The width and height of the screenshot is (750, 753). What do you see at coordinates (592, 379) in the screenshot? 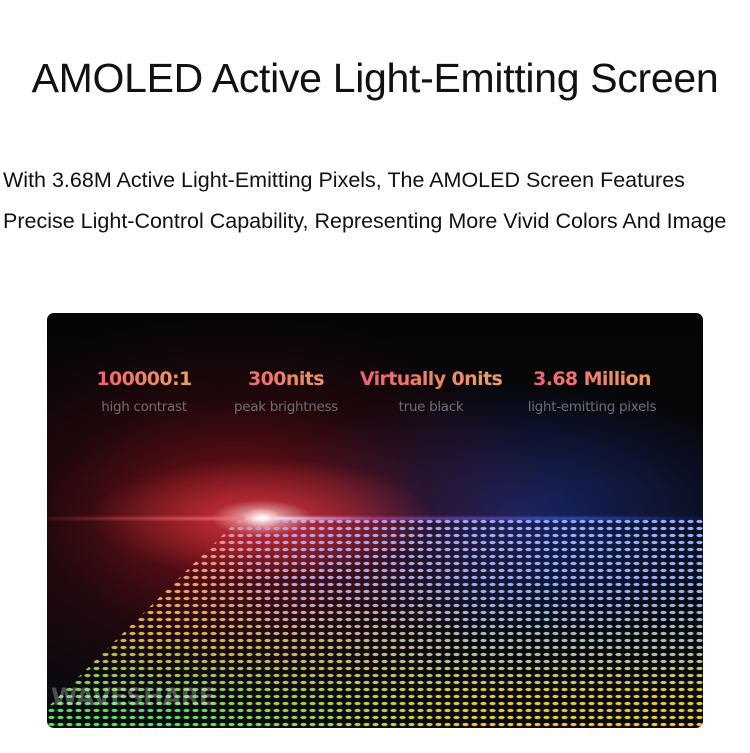
I see `stat-value: 3.68 Million` at bounding box center [592, 379].